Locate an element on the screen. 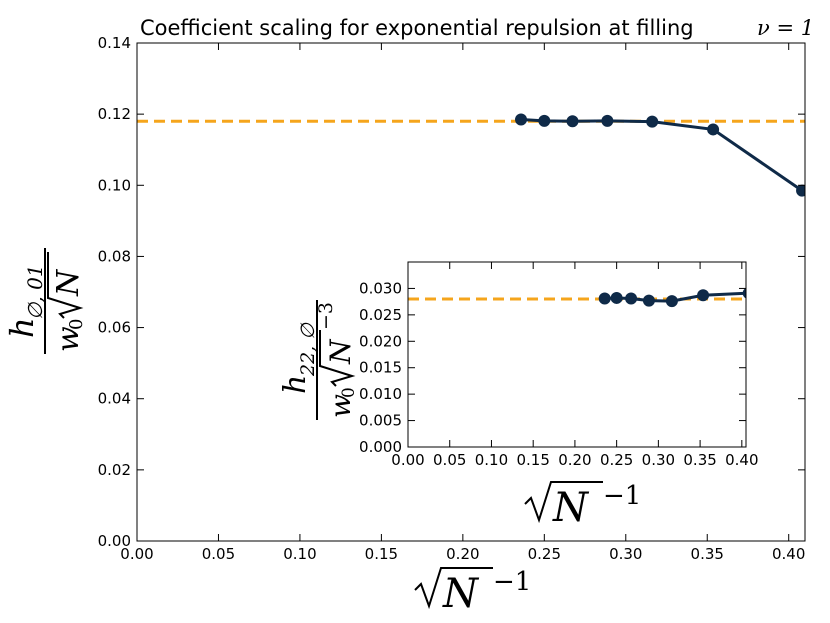 This screenshot has height=623, width=830. inset-y-label-w-sub: 0 is located at coordinates (349, 392).